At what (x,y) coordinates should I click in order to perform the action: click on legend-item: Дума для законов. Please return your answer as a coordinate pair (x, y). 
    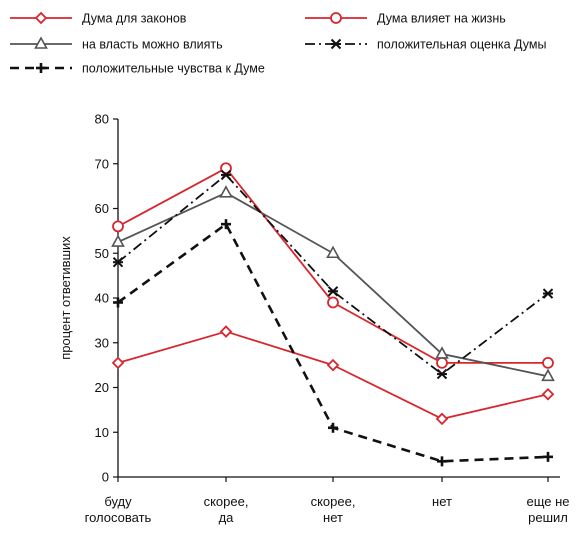
    Looking at the image, I should click on (98, 19).